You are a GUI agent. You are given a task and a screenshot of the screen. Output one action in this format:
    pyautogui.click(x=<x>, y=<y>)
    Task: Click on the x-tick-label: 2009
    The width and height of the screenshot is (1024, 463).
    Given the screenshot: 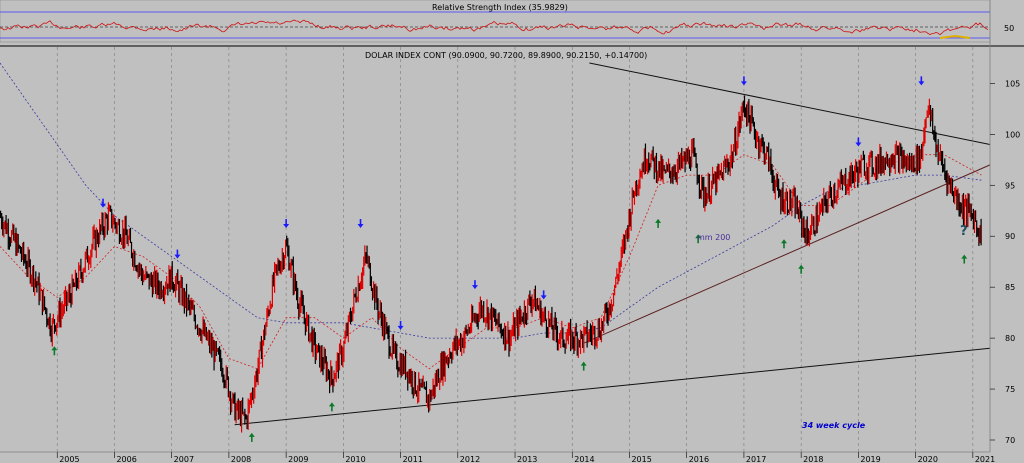 What is the action you would take?
    pyautogui.click(x=298, y=459)
    